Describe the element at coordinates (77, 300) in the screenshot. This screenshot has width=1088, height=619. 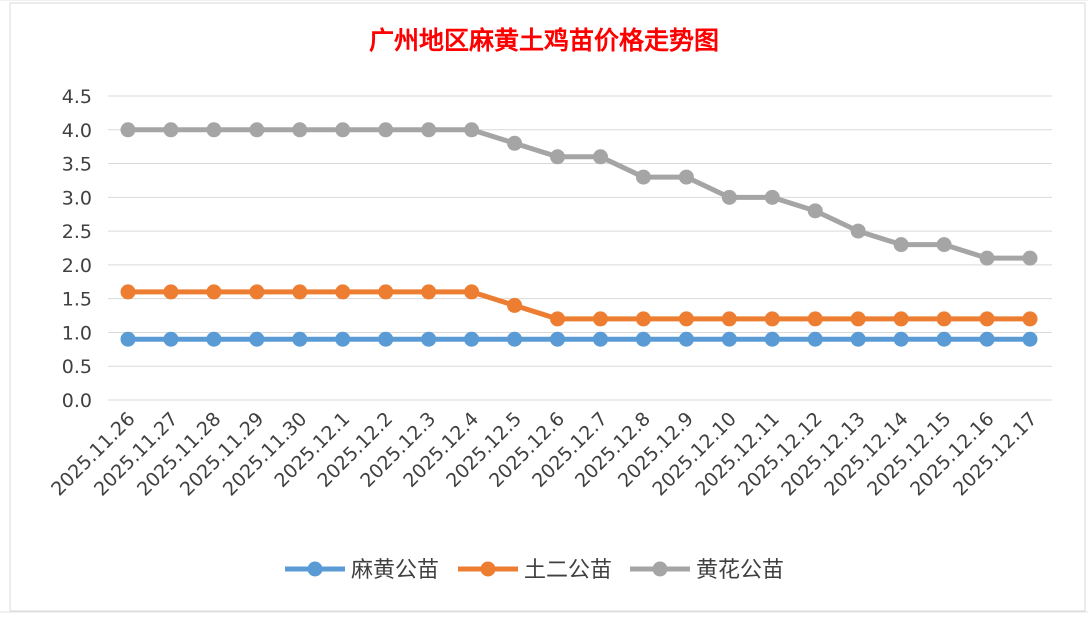
I see `y-tick-label: 1.5` at that location.